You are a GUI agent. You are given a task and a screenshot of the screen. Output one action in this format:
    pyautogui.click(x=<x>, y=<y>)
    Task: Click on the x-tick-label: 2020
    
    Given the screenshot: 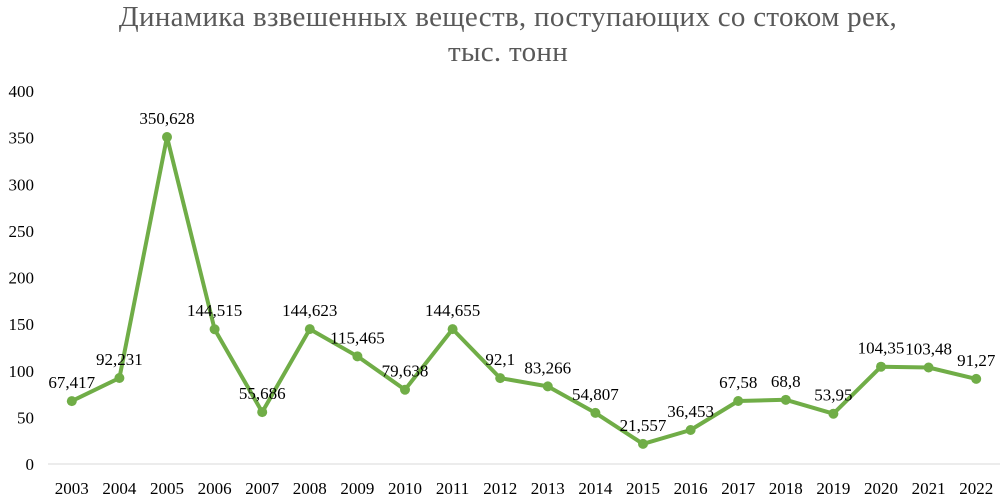 What is the action you would take?
    pyautogui.click(x=881, y=488)
    